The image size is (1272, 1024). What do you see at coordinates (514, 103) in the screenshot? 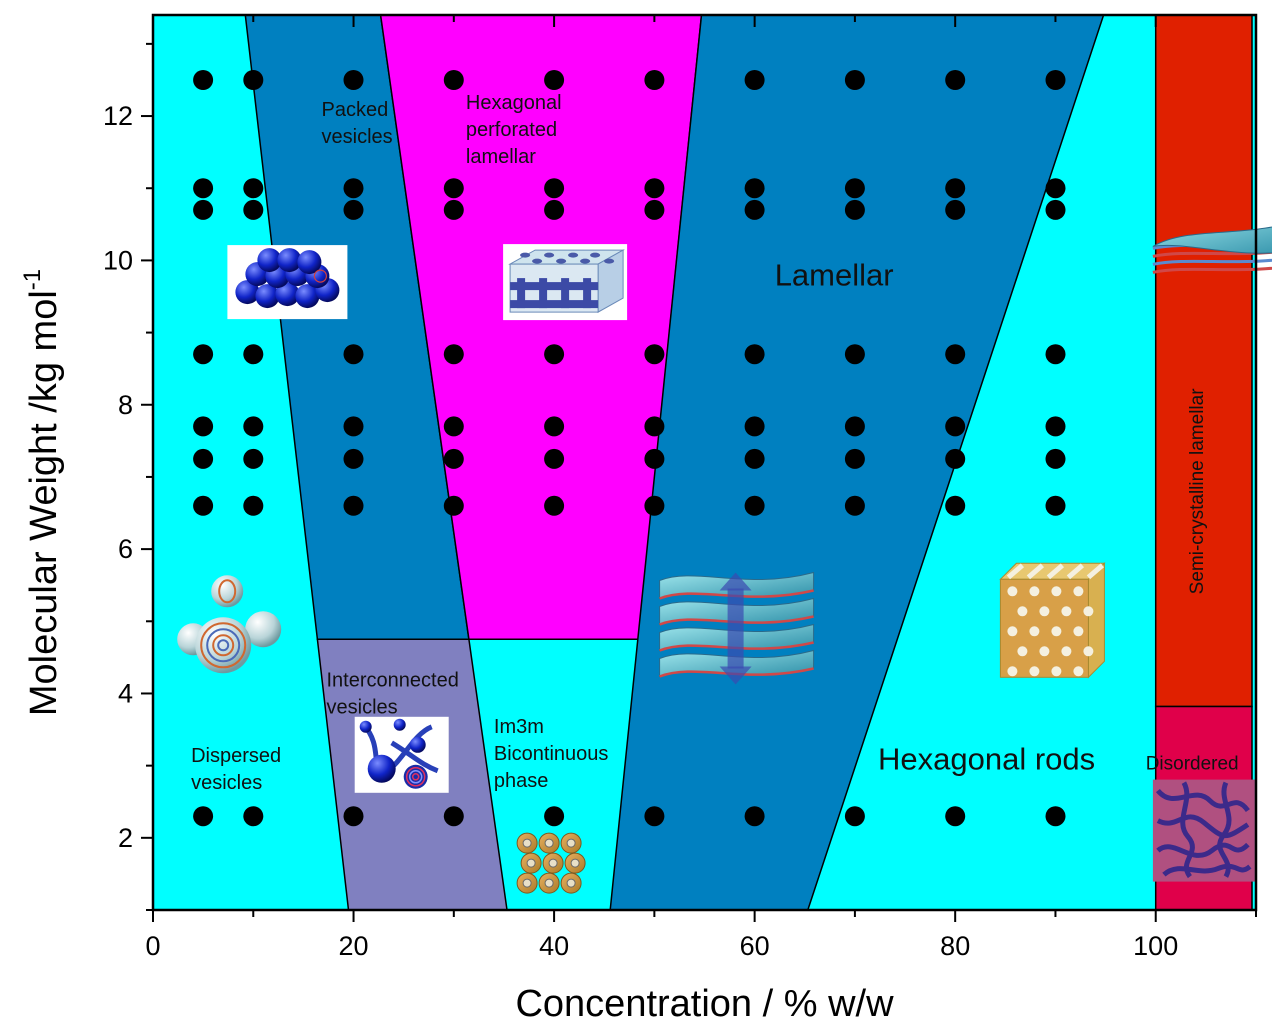
I see `region-label: Hexagonal` at bounding box center [514, 103].